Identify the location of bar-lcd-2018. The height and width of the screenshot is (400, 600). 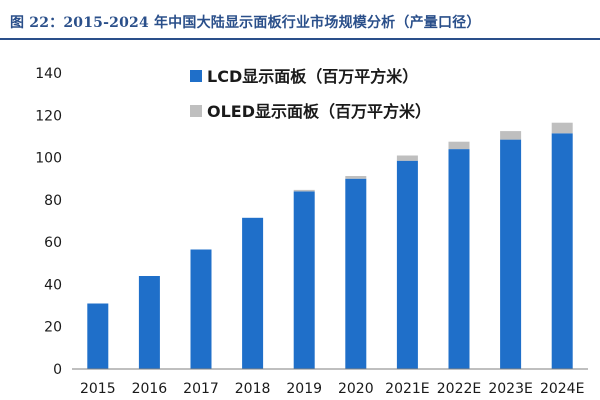
(253, 293).